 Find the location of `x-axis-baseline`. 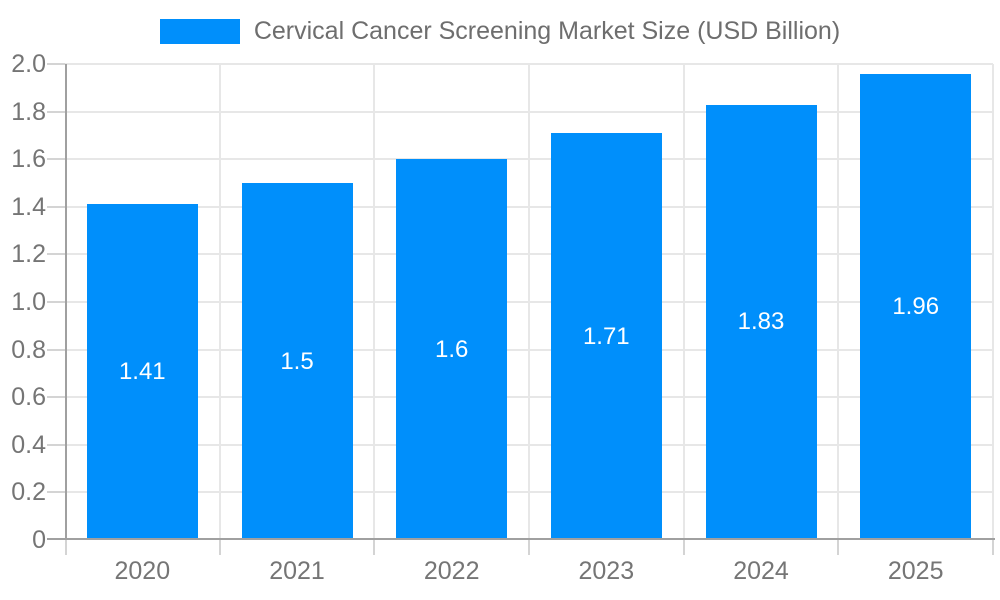

x-axis-baseline is located at coordinates (521, 539).